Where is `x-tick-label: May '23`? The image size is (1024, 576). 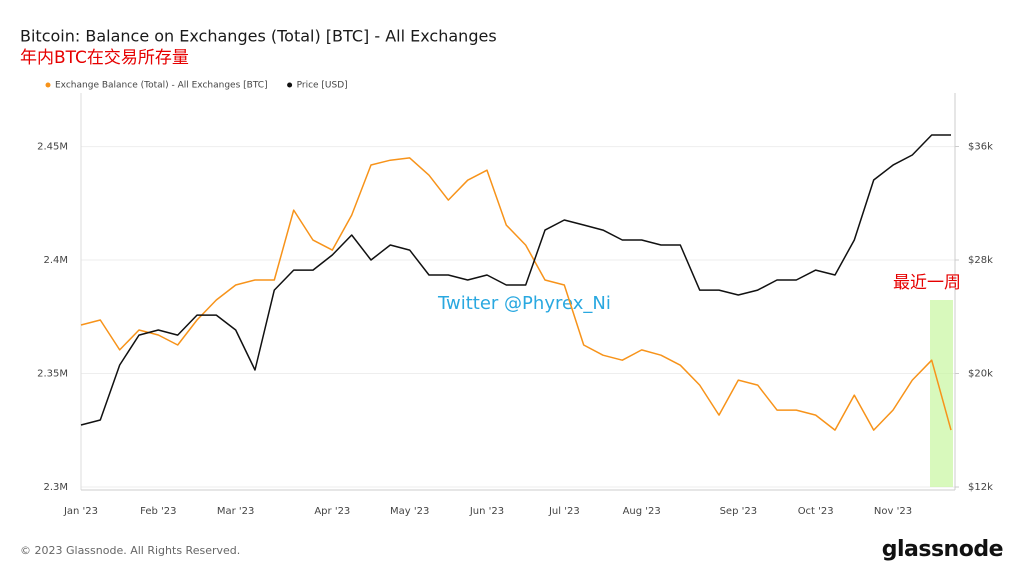
x-tick-label: May '23 is located at coordinates (409, 511).